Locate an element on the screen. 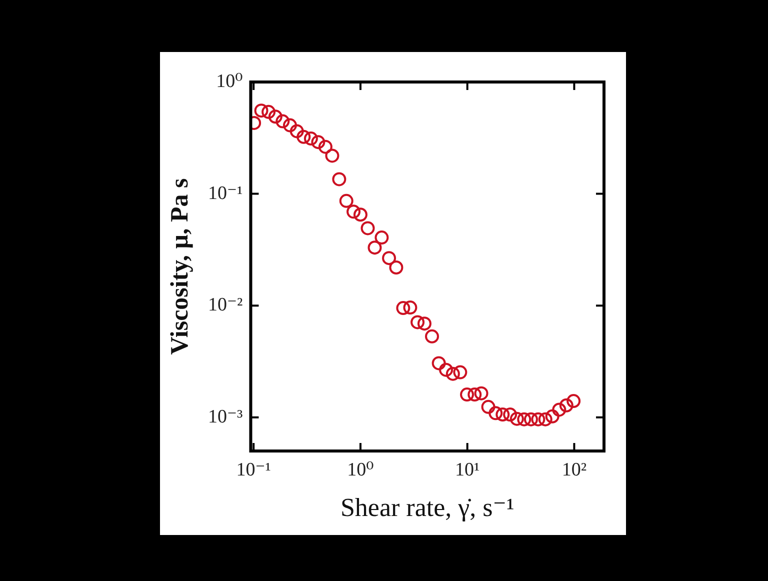  x-tick-label: 10¹ is located at coordinates (467, 469).